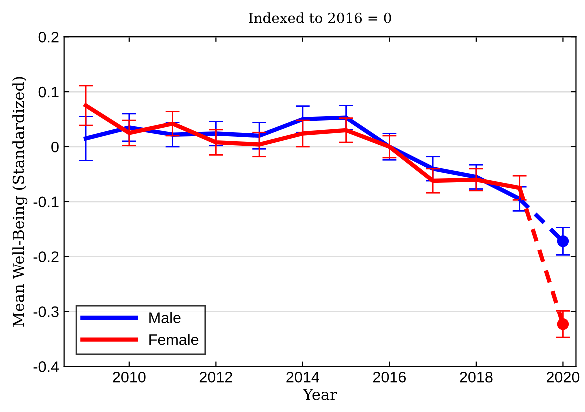 The image size is (585, 412). I want to click on y-tick-label: 0.2, so click(48, 37).